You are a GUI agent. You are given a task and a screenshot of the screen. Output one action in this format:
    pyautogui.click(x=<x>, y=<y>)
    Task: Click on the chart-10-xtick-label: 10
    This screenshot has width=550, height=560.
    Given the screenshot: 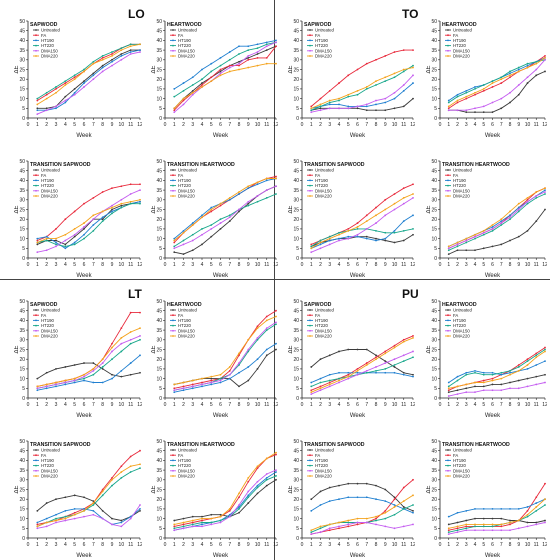 What is the action you would take?
    pyautogui.click(x=395, y=405)
    